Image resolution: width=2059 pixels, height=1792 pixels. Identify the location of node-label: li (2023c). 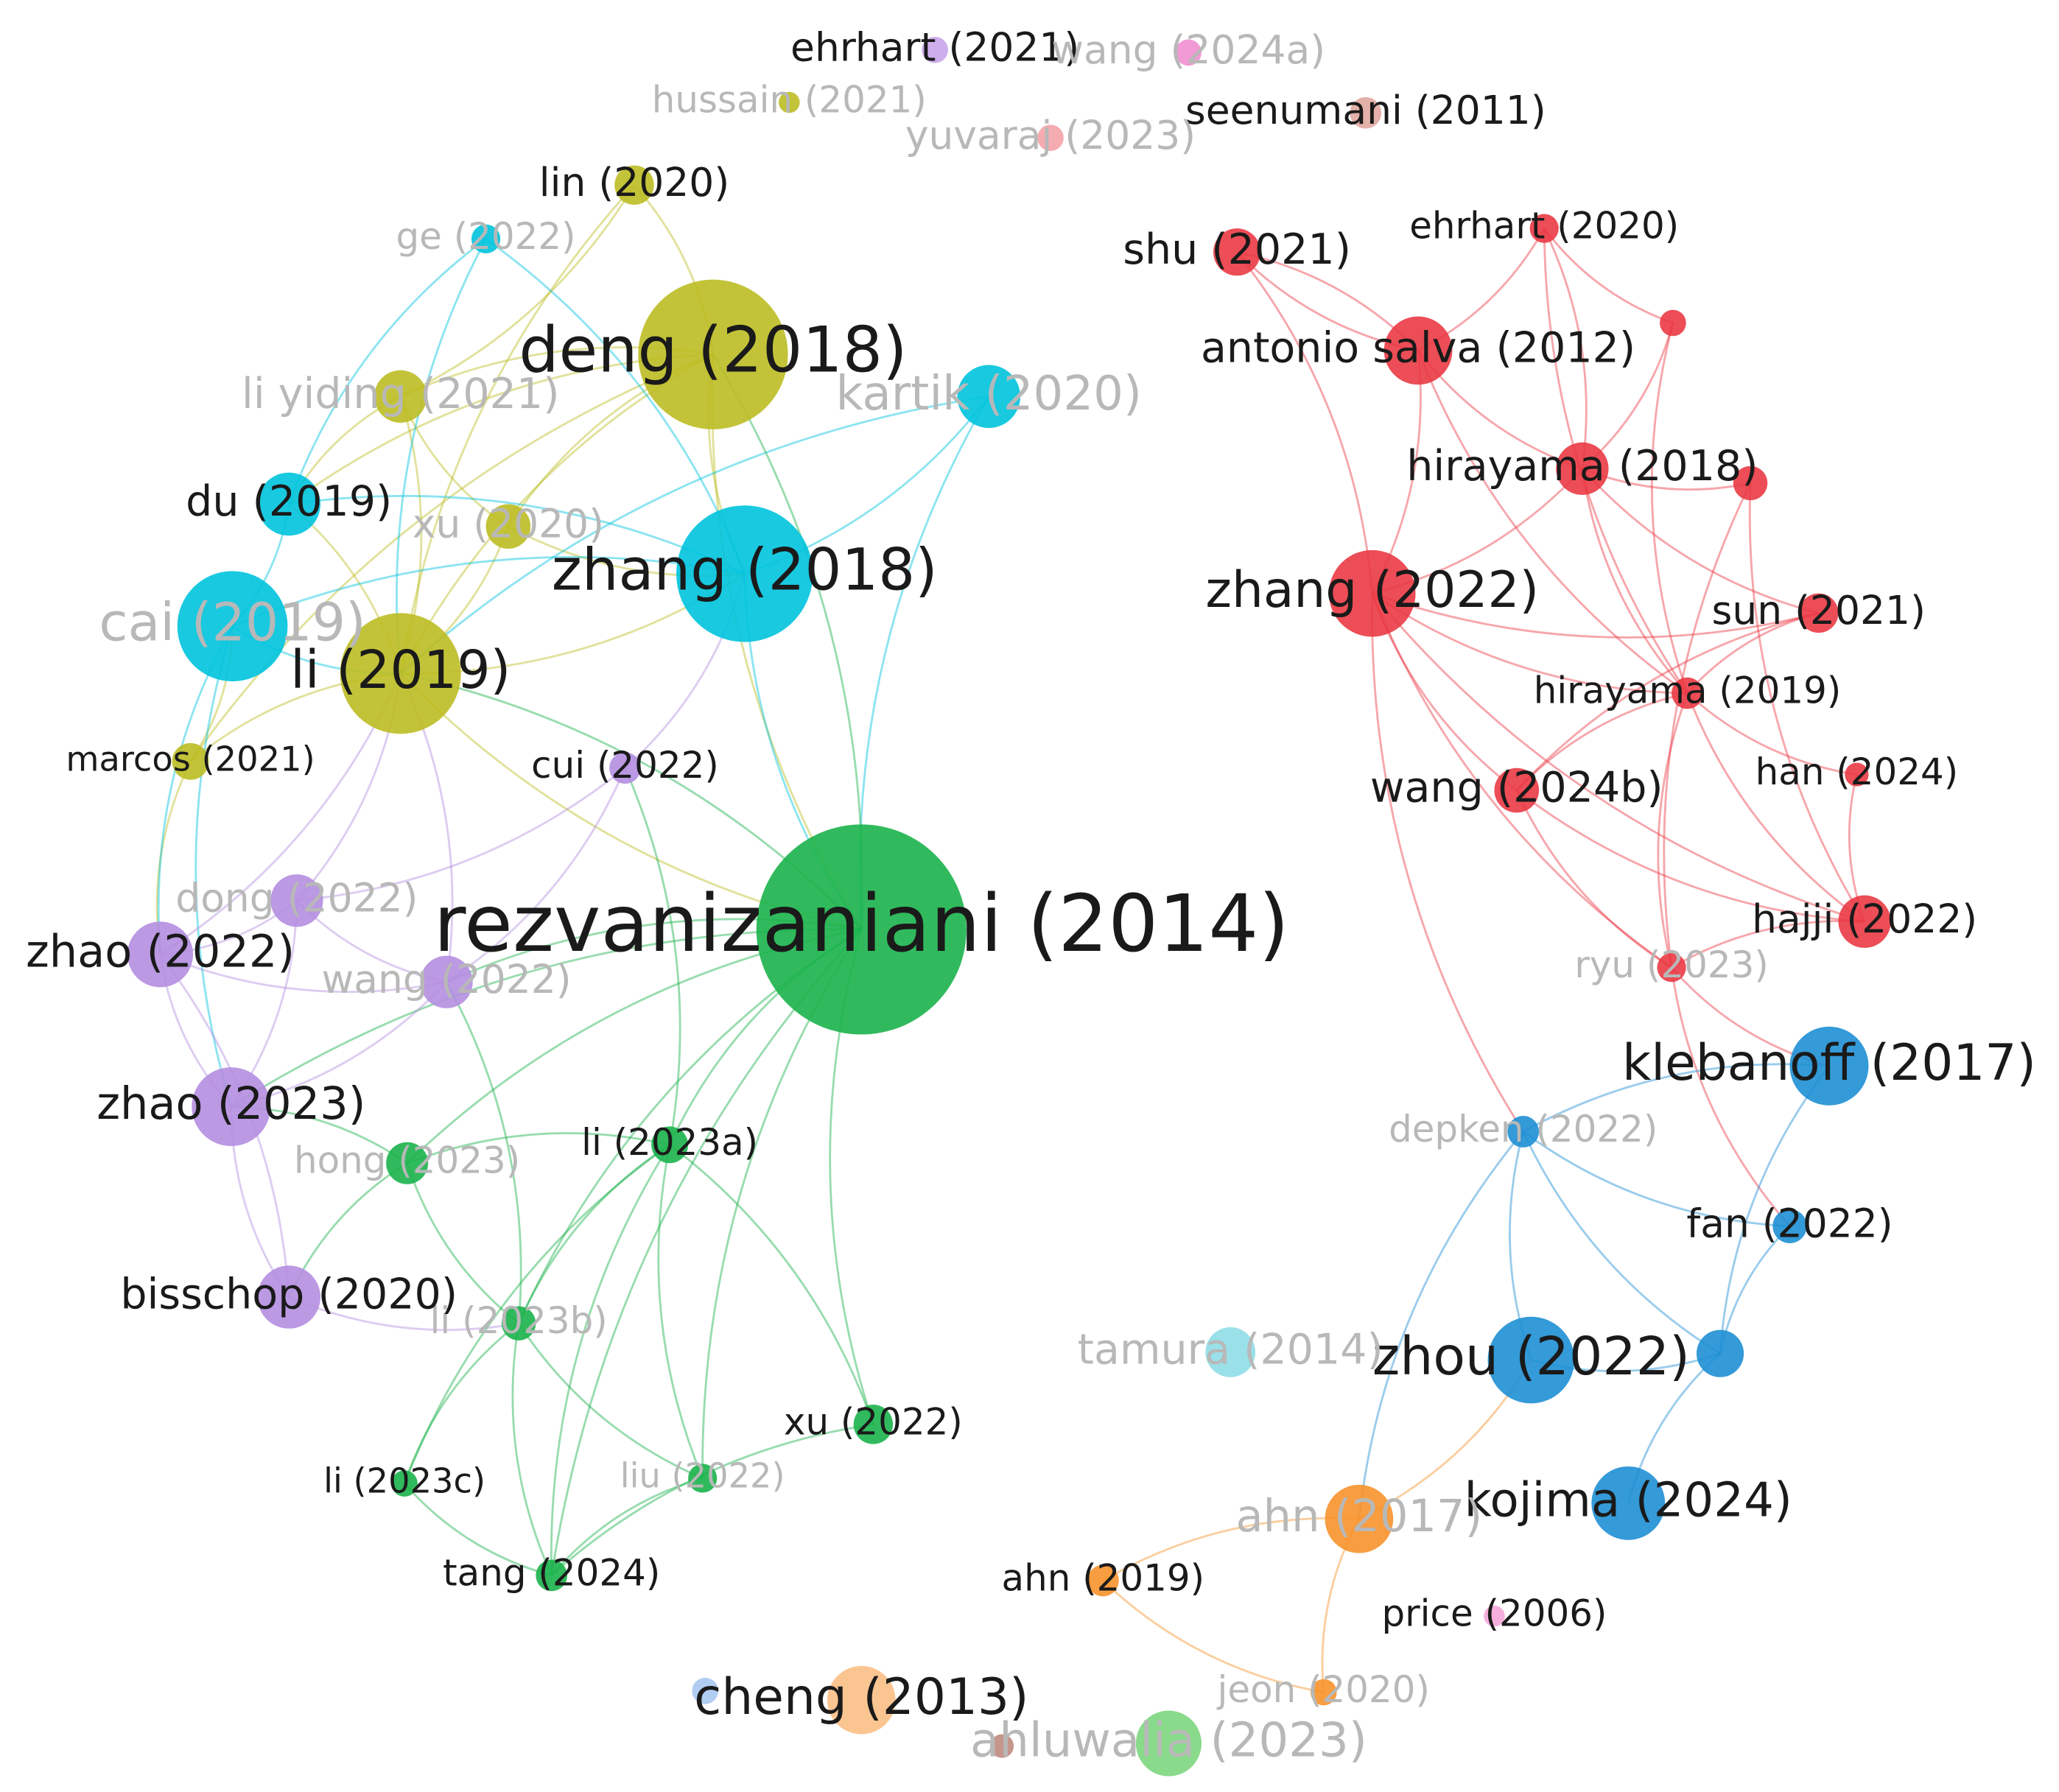
(404, 1481).